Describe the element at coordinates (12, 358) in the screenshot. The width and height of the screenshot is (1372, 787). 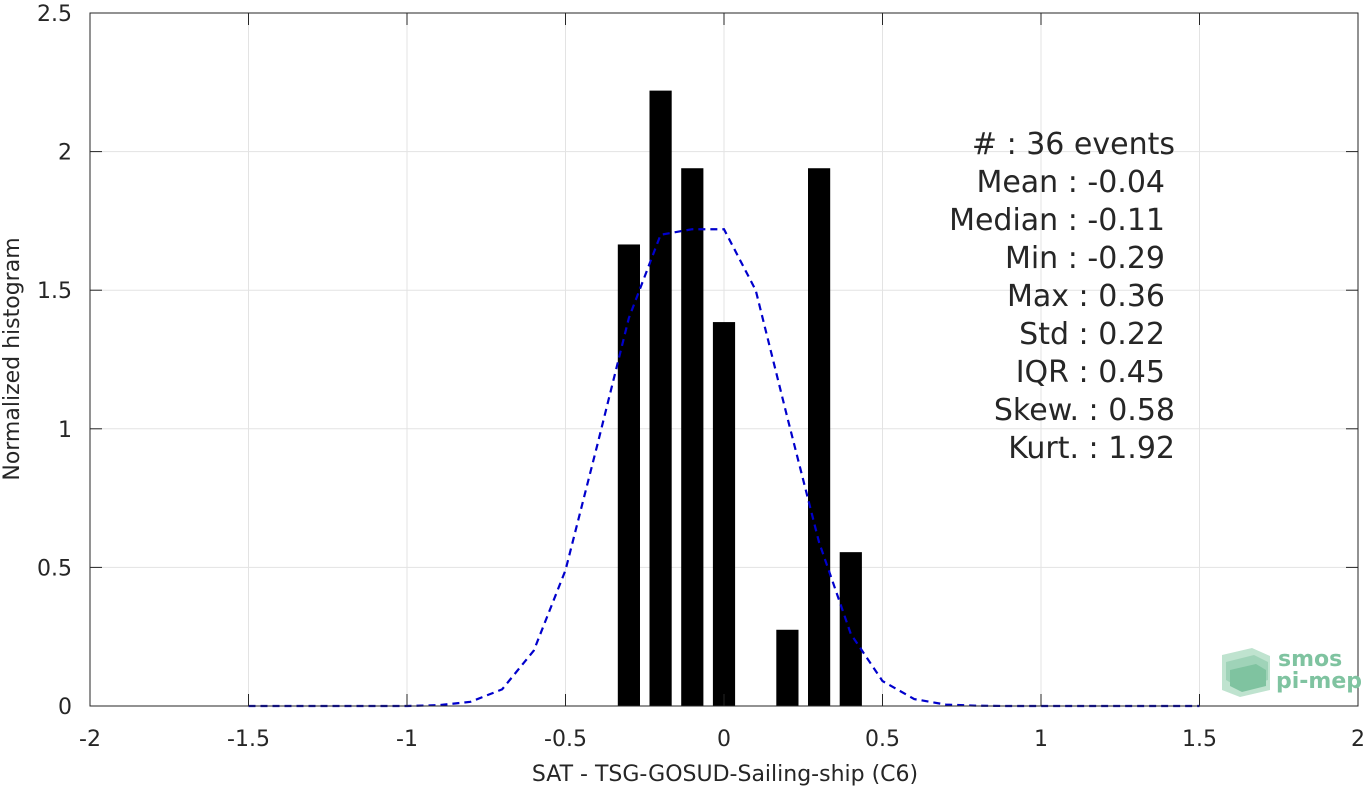
I see `y-axis-label: Normalized histogram` at that location.